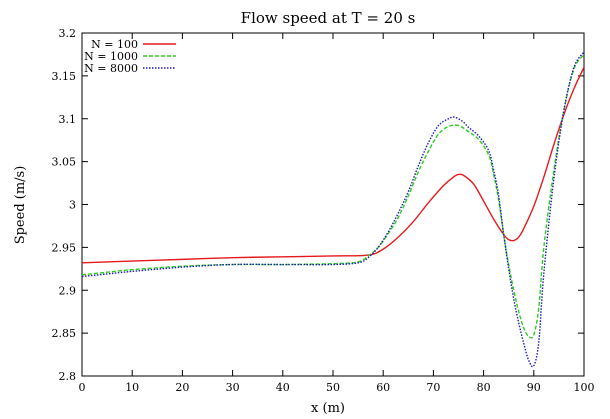  What do you see at coordinates (68, 376) in the screenshot?
I see `y-tick-label: 2.8` at bounding box center [68, 376].